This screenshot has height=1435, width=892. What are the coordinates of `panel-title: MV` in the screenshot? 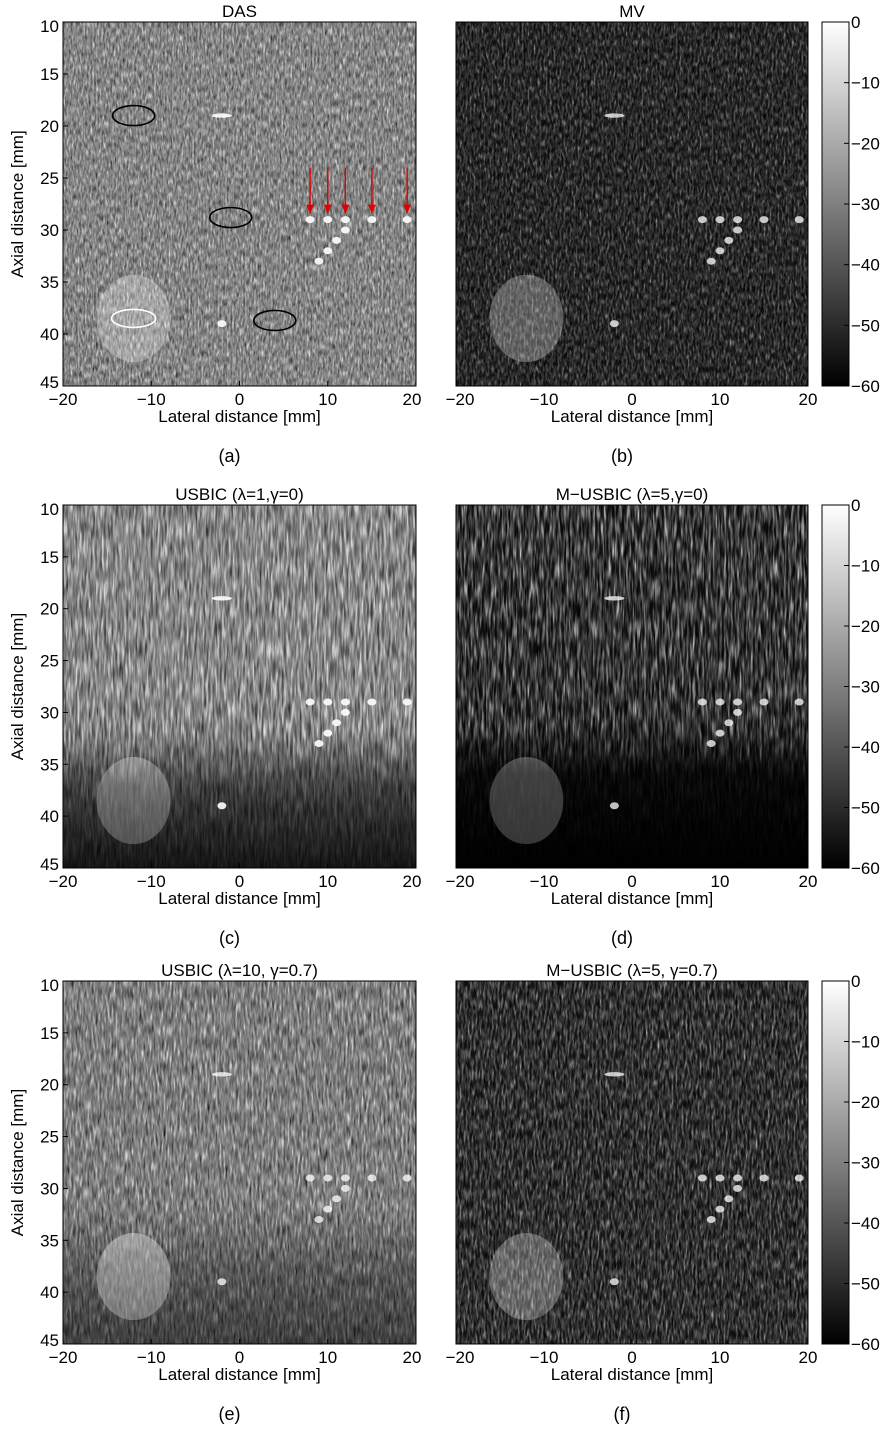 It's located at (632, 11).